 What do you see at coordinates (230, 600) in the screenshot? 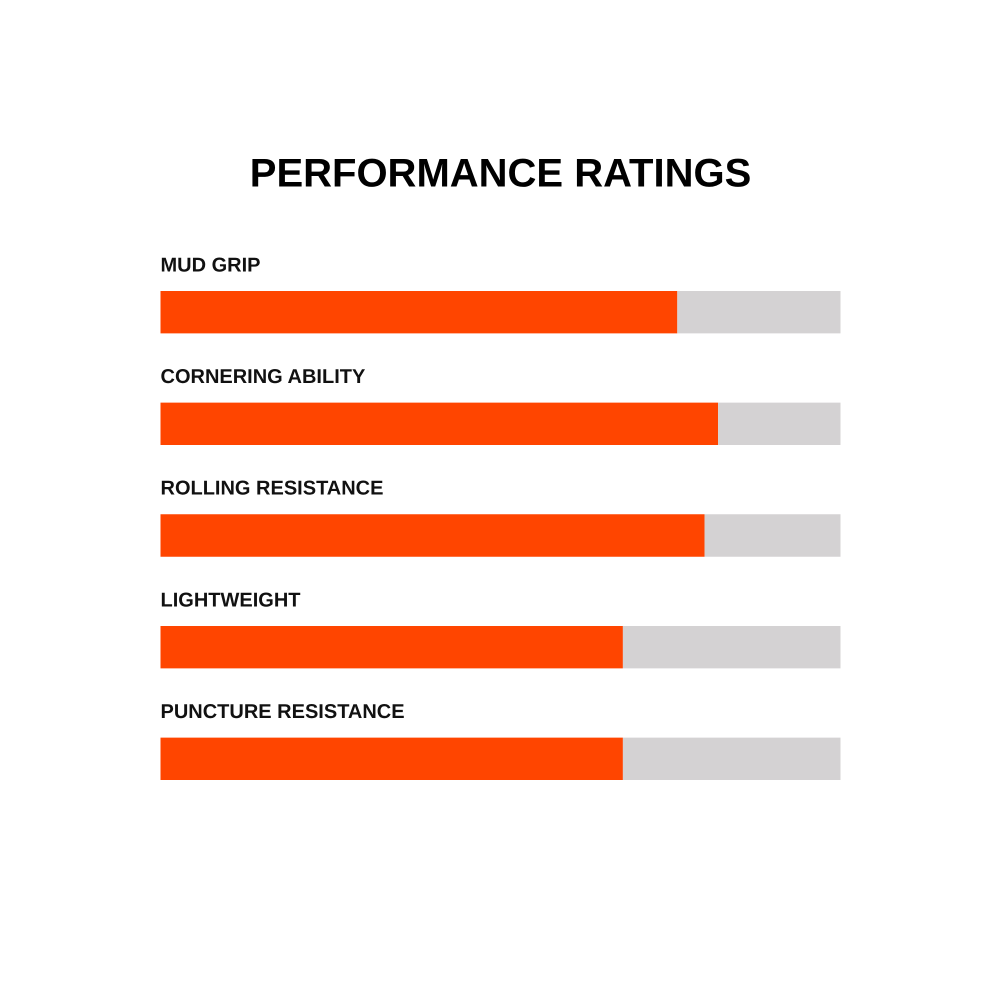
I see `y-tick-label: LIGHTWEIGHT` at bounding box center [230, 600].